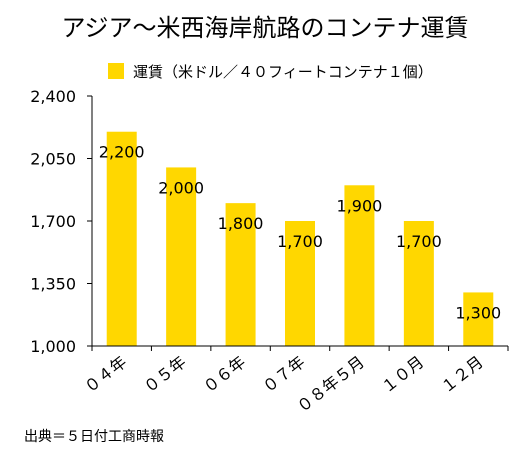 This screenshot has width=530, height=451. I want to click on x-tick-label: １２月, so click(462, 374).